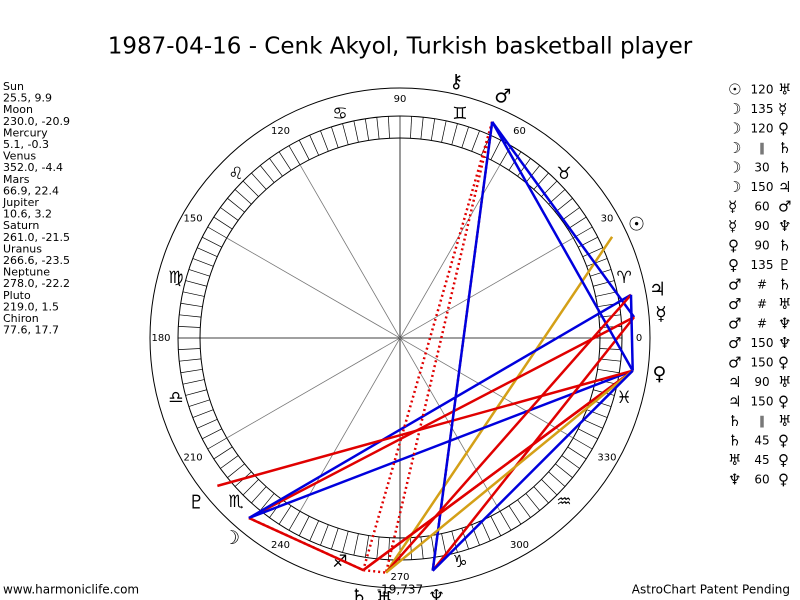  I want to click on planet-name: Chiron, so click(21, 318).